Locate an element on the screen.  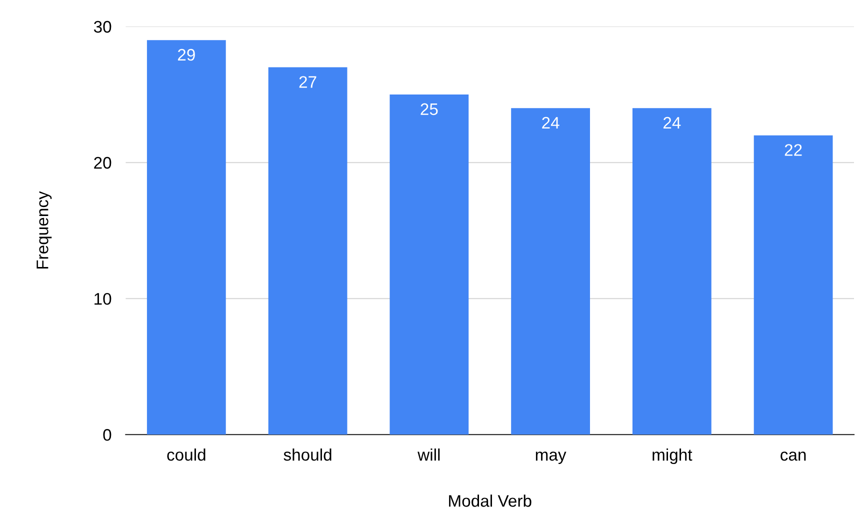
x-tick-label: should is located at coordinates (308, 454).